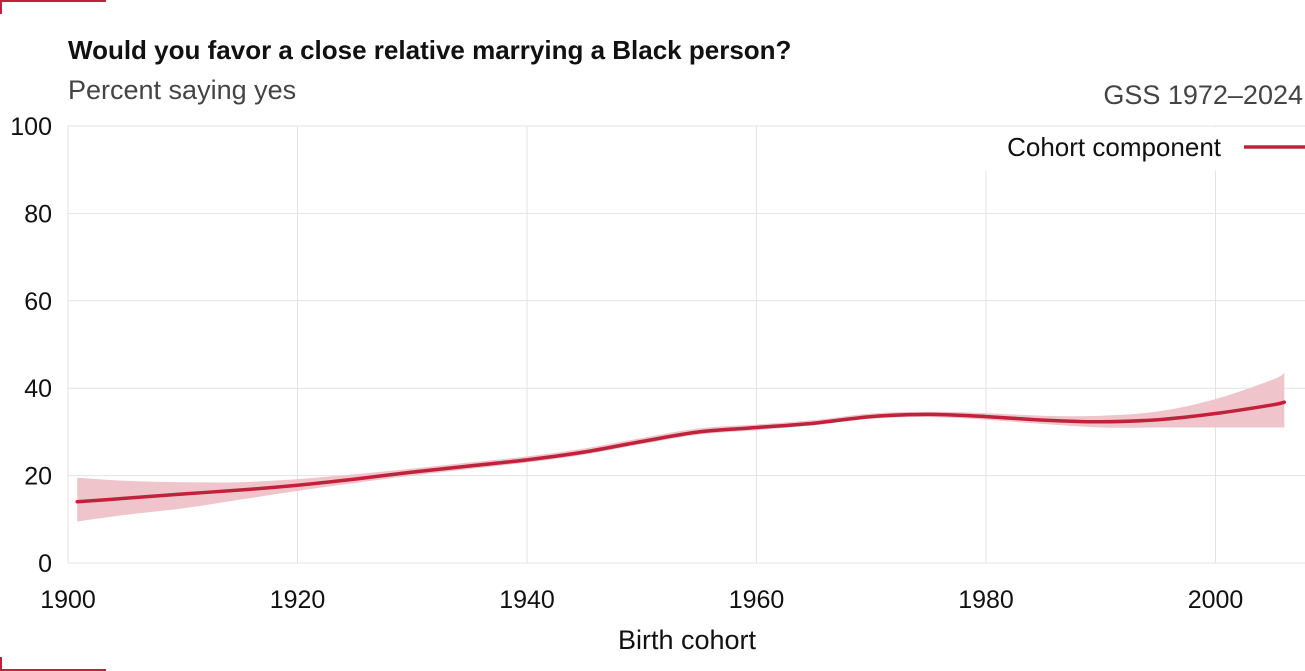 The image size is (1305, 671). Describe the element at coordinates (31, 345) in the screenshot. I see `y-tick-labels: 0 20 40 60 80 100` at that location.